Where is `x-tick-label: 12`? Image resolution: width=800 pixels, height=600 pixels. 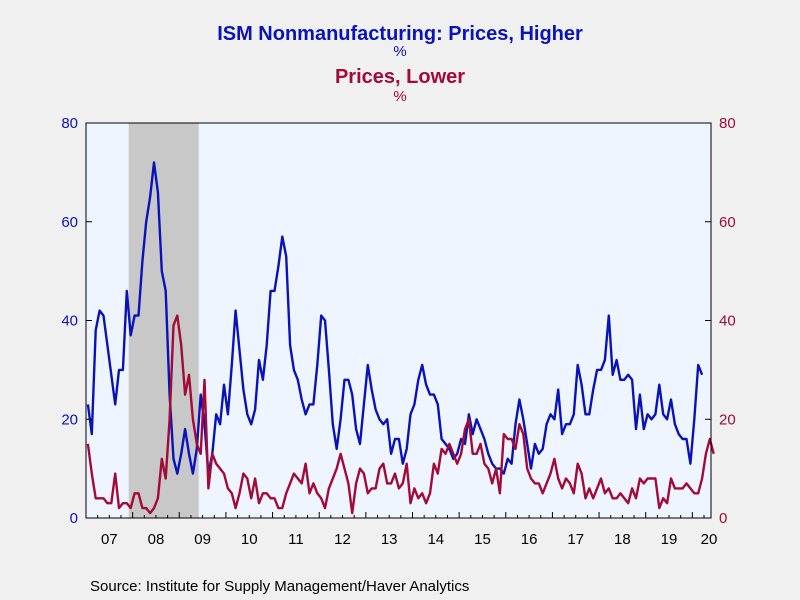 x-tick-label: 12 is located at coordinates (342, 539).